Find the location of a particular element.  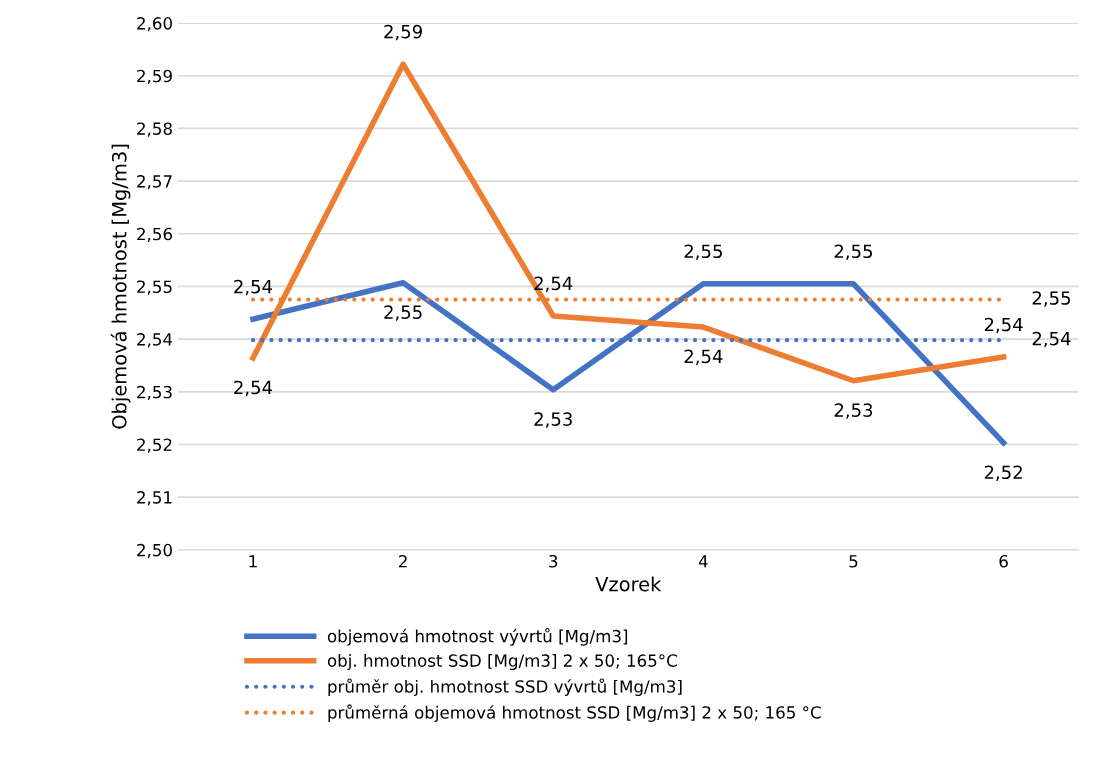

y-tick-label: 2,56 is located at coordinates (155, 235).